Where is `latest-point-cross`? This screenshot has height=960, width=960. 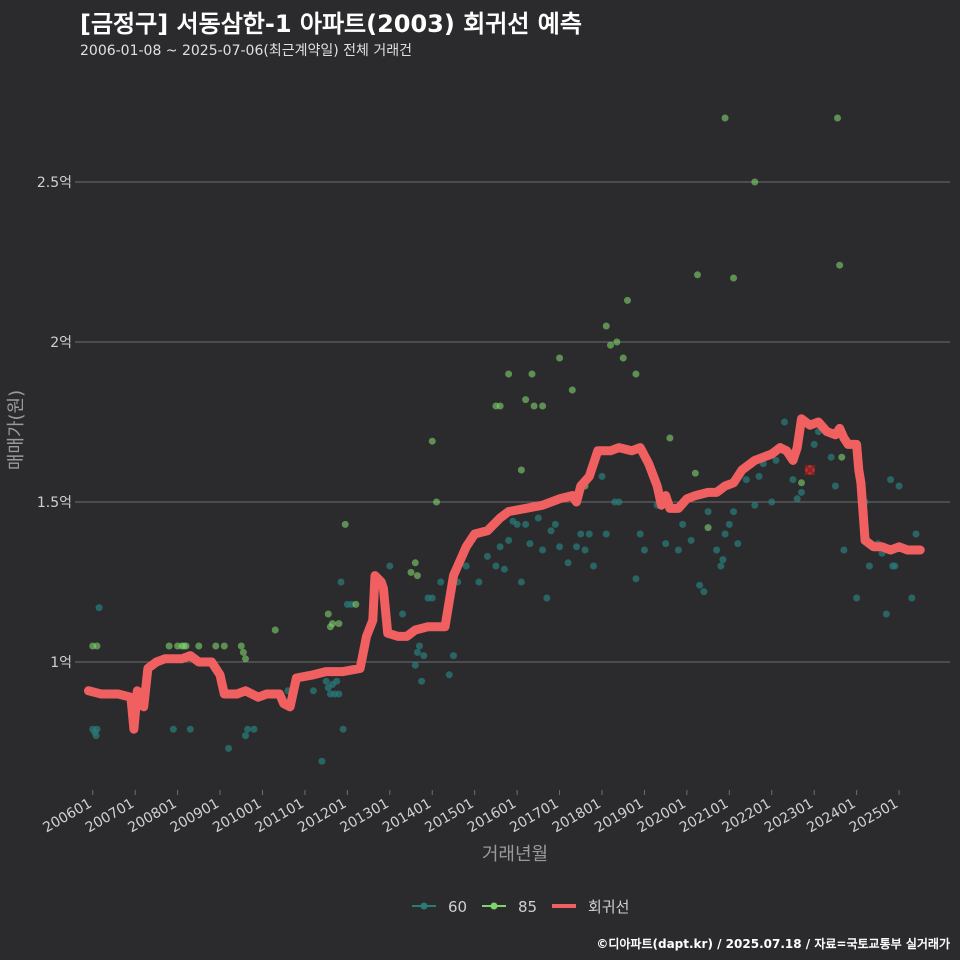 latest-point-cross is located at coordinates (810, 470).